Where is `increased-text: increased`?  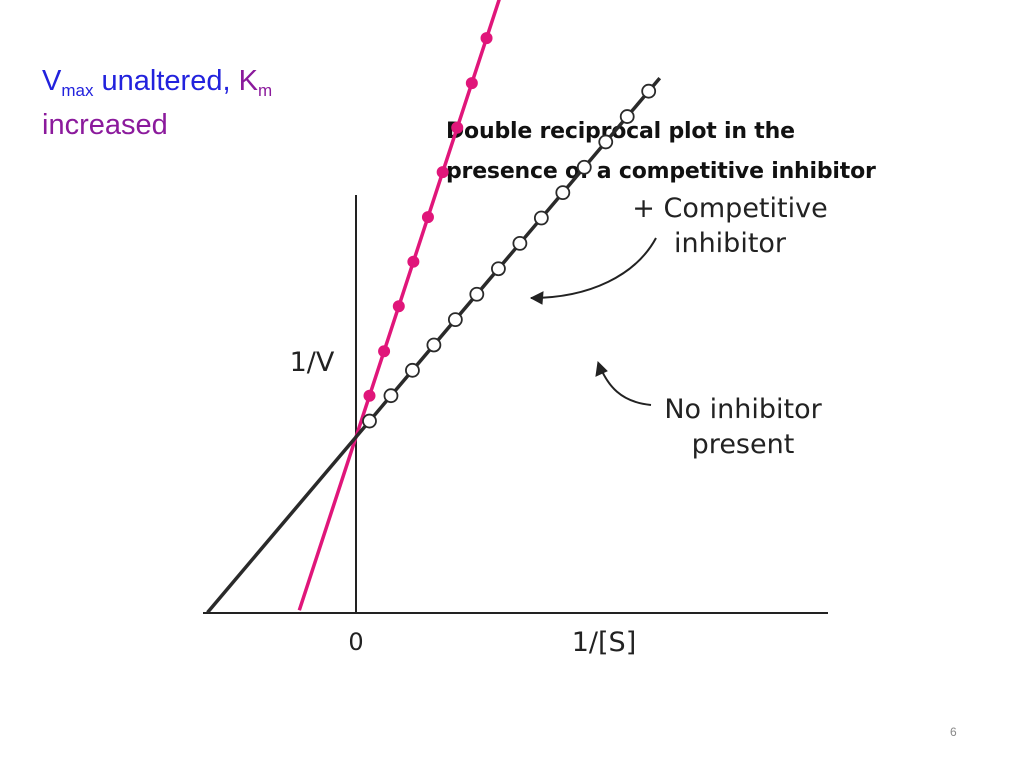
increased-text: increased is located at coordinates (105, 125).